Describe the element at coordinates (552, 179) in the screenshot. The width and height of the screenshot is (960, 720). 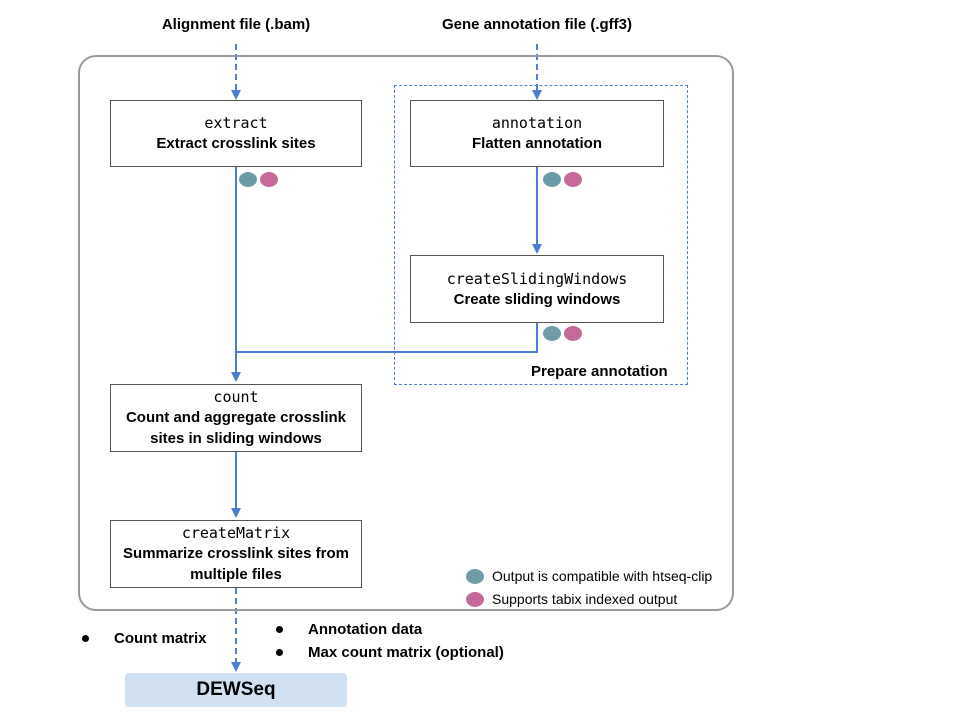
I see `annotation-htseq-compatible-dot` at that location.